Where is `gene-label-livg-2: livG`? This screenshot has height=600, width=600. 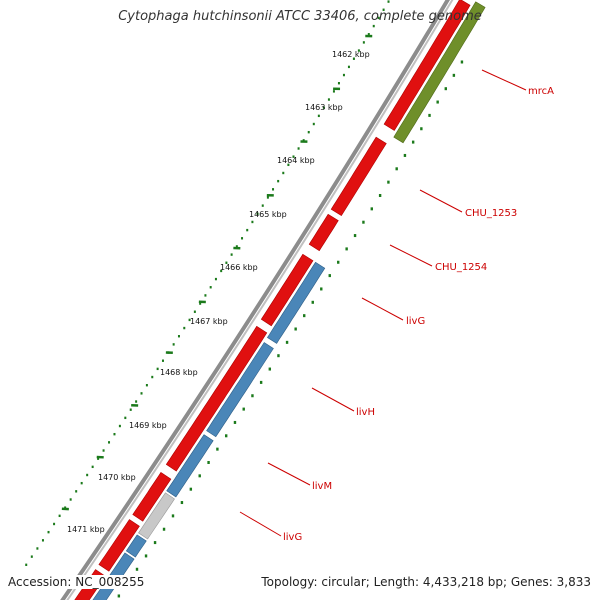 gene-label-livg-2: livG is located at coordinates (292, 537).